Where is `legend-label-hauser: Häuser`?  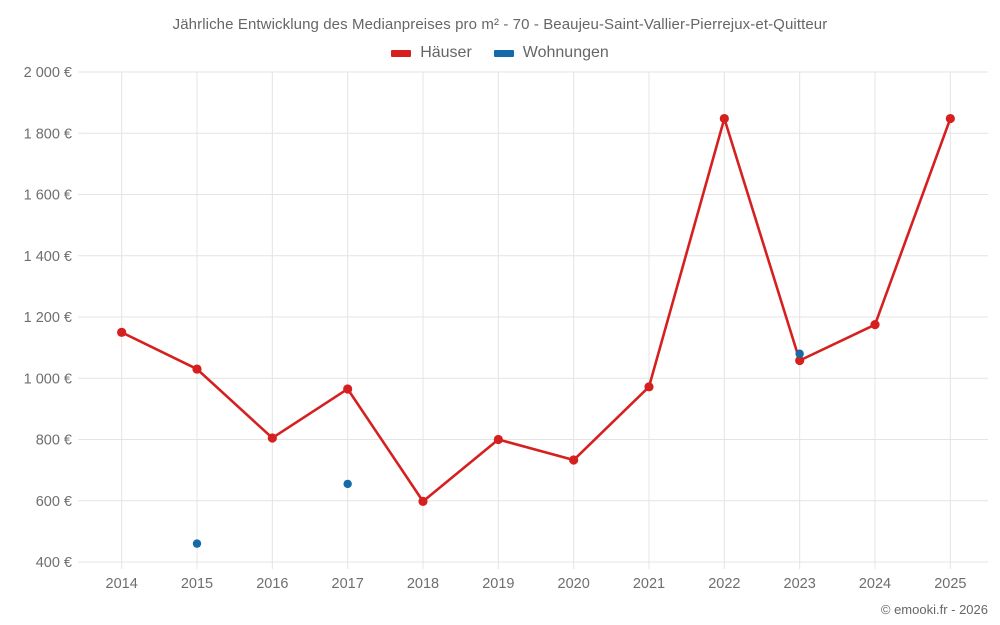
legend-label-hauser: Häuser is located at coordinates (446, 52).